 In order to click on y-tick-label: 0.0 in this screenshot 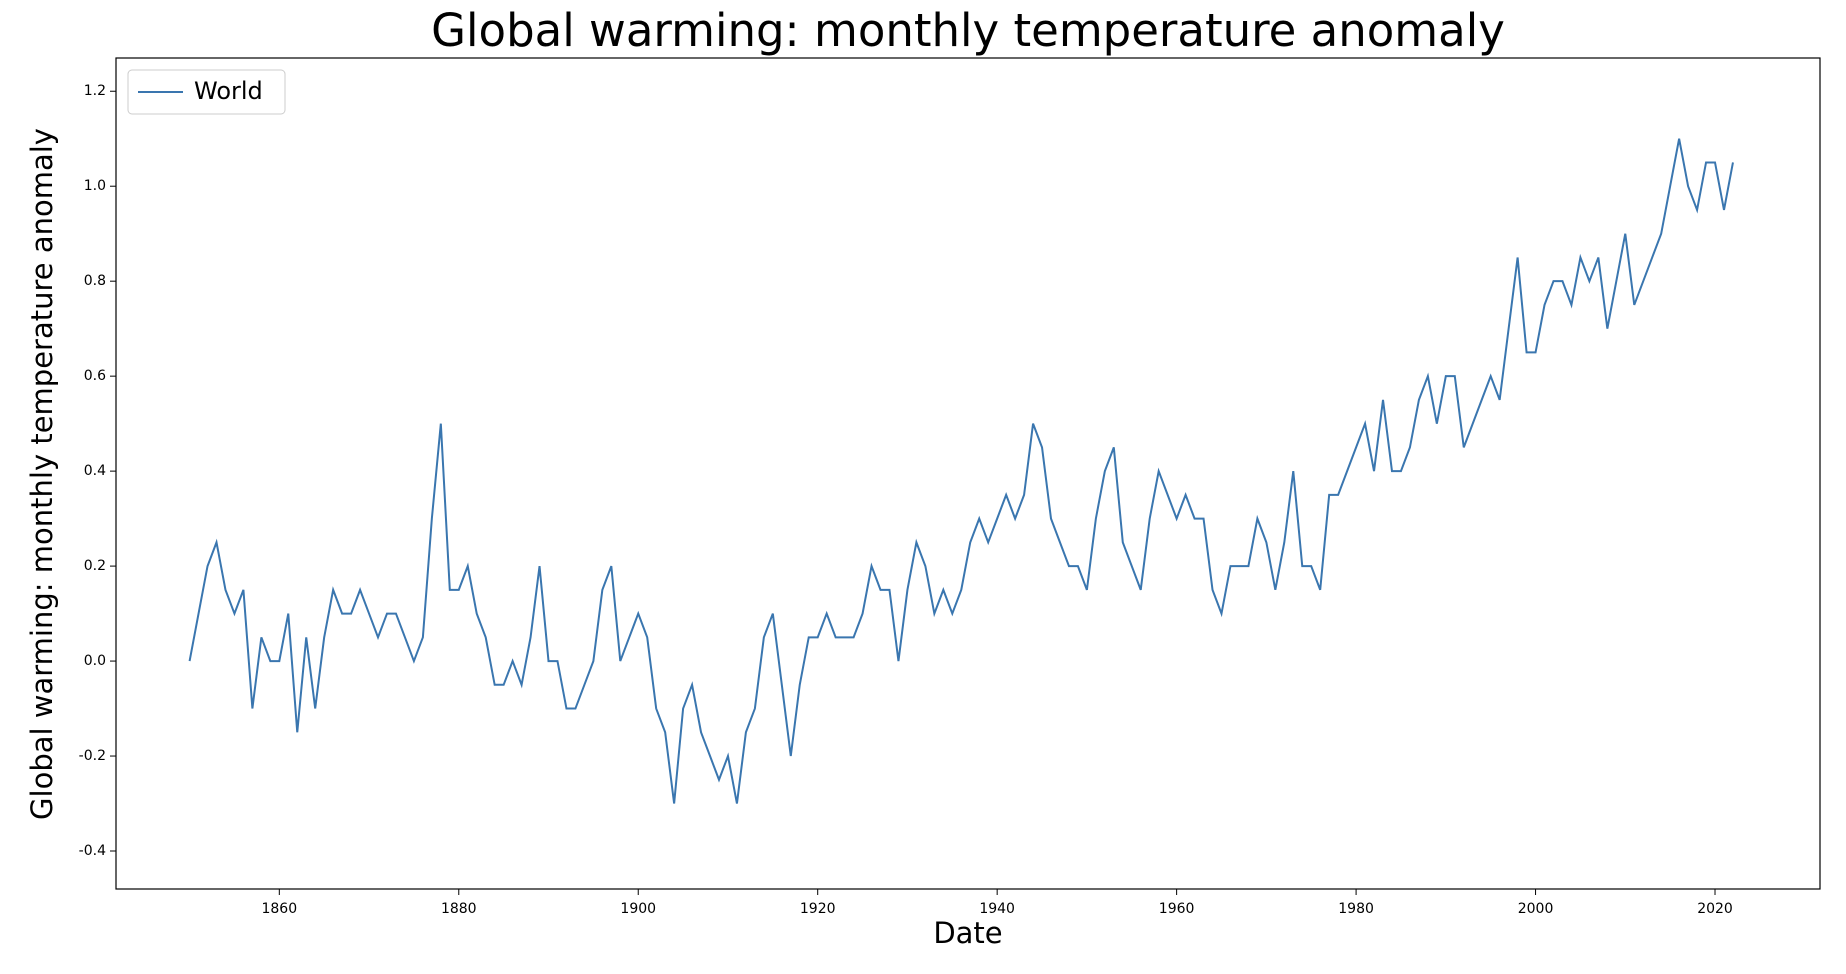, I will do `click(95, 661)`.